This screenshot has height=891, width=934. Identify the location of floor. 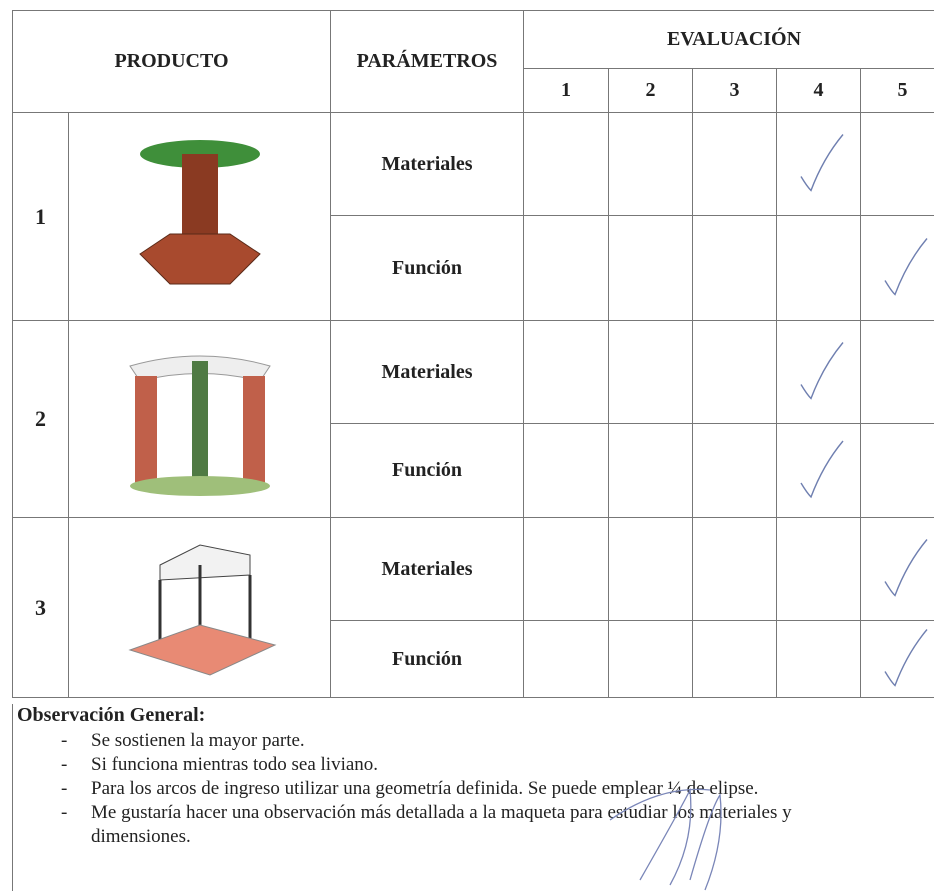
(201, 649).